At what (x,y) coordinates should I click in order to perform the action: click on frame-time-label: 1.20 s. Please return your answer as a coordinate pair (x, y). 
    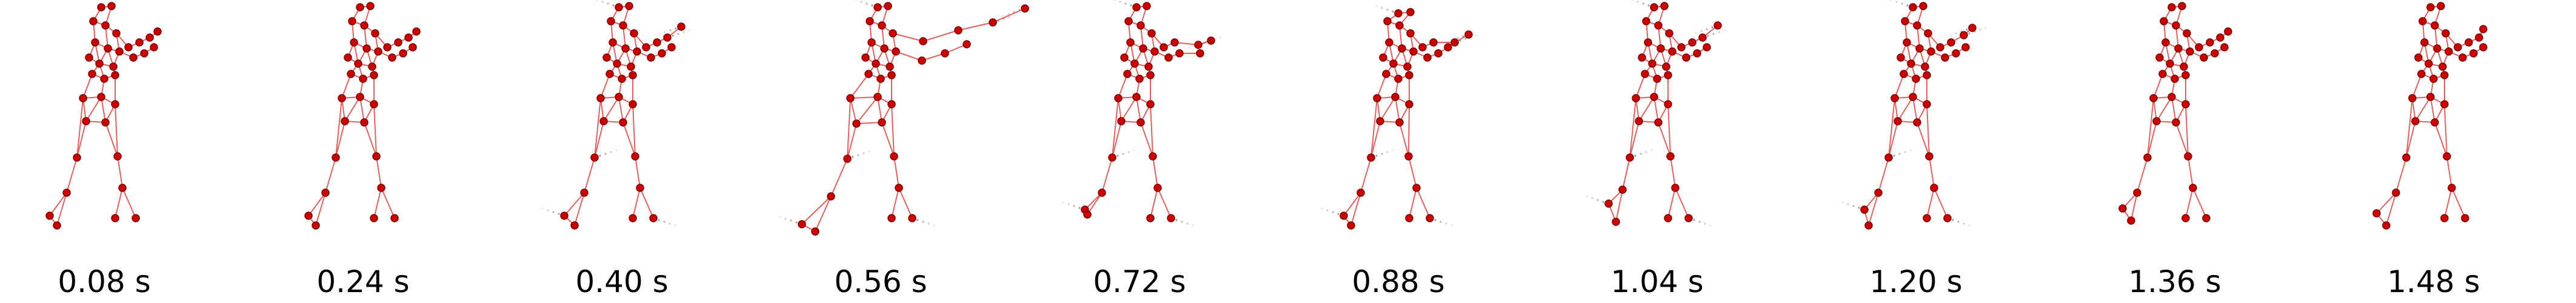
    Looking at the image, I should click on (1915, 281).